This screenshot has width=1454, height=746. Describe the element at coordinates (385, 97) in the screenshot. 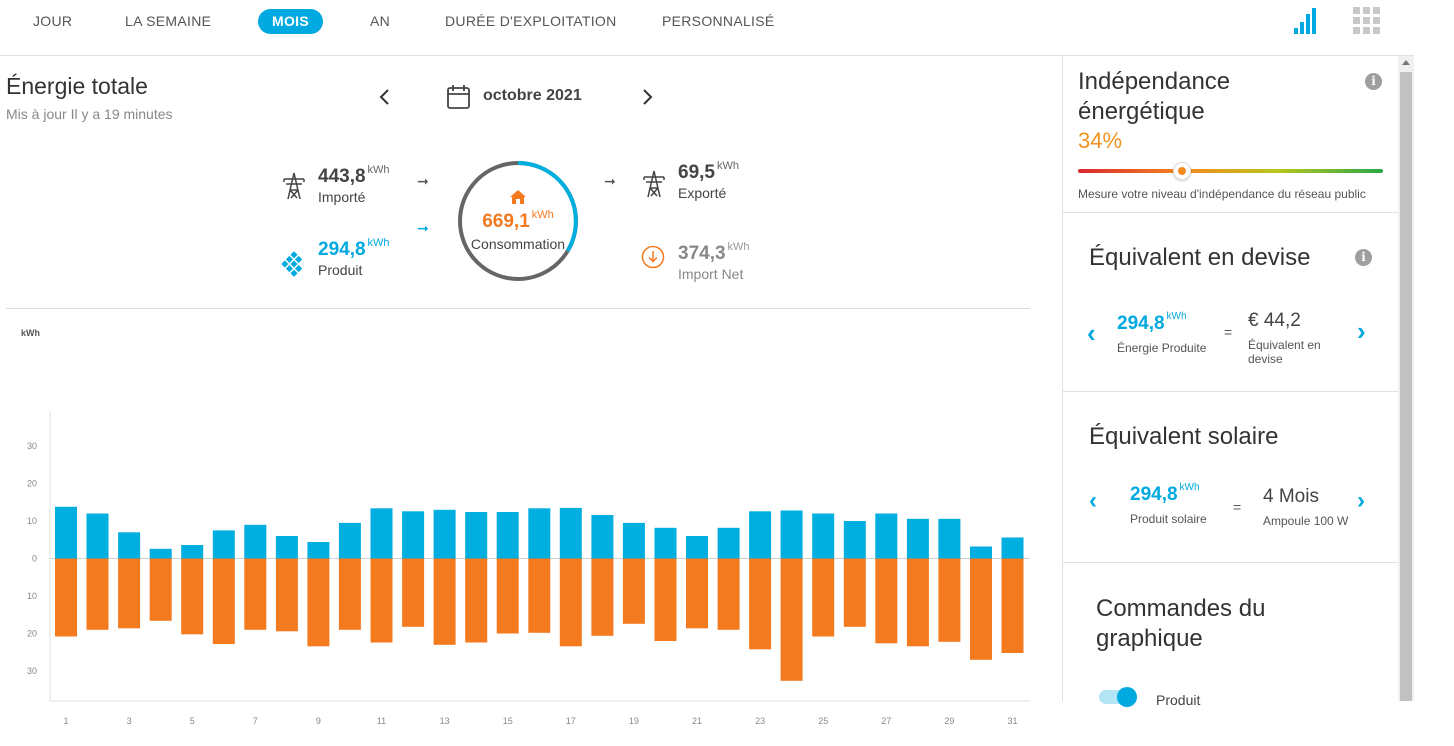

I see `previous-period-button` at that location.